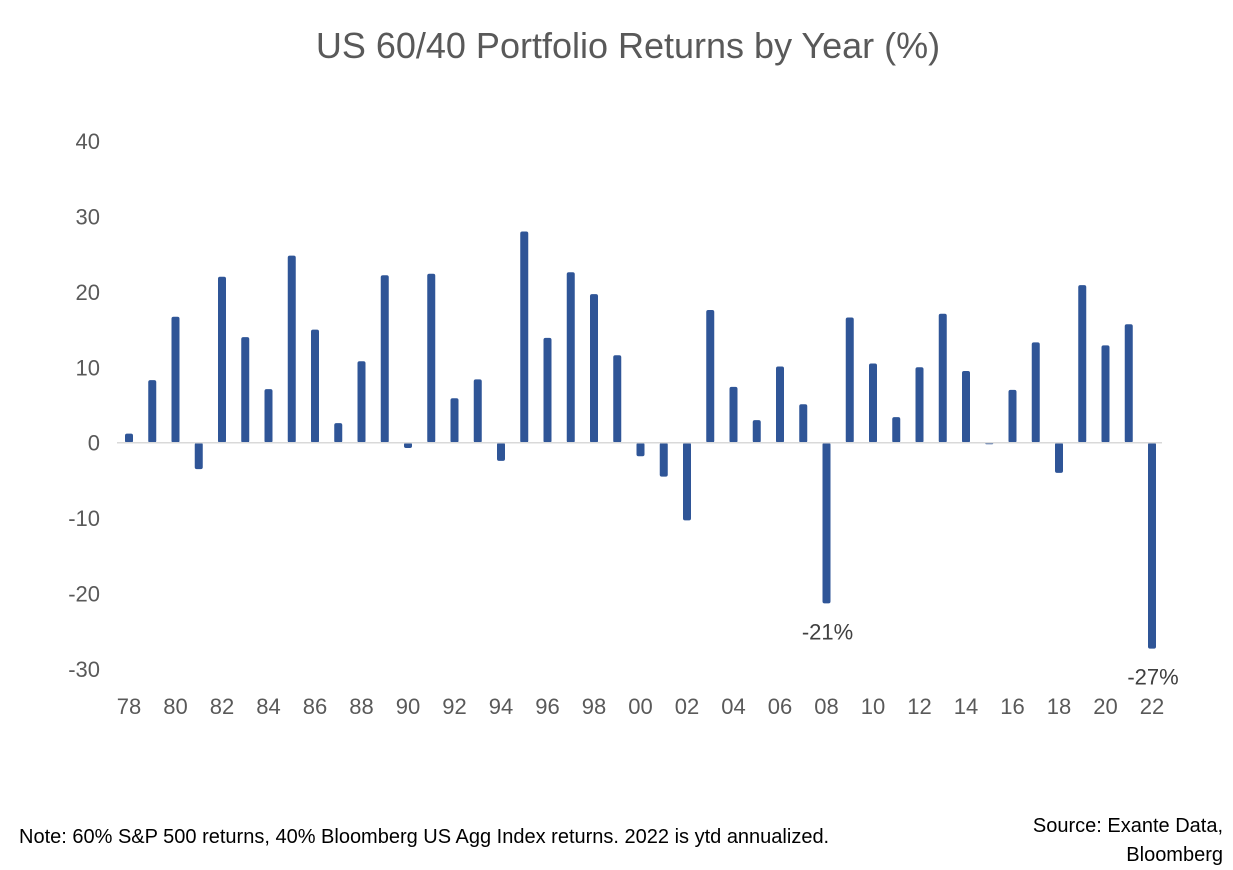  I want to click on x-tick-label: 94, so click(501, 706).